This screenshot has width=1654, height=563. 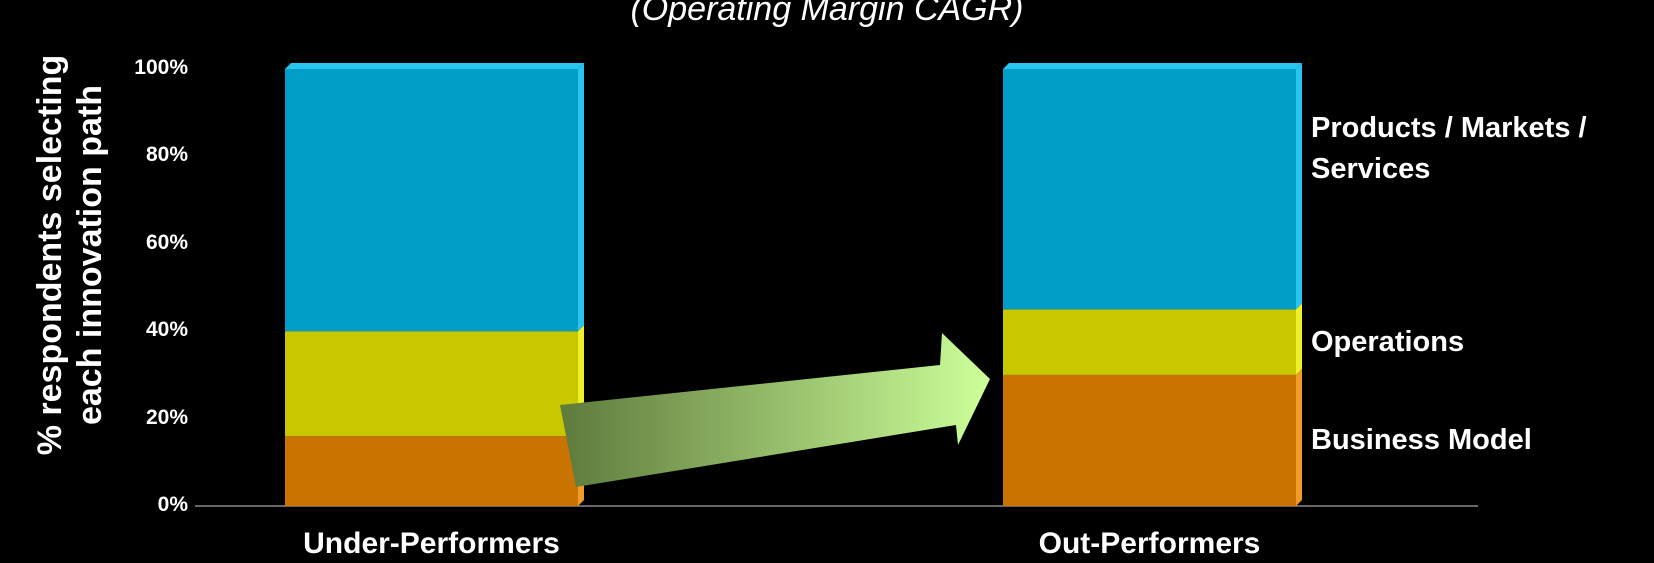 I want to click on x-category-label: Out-Performers, so click(x=1149, y=543).